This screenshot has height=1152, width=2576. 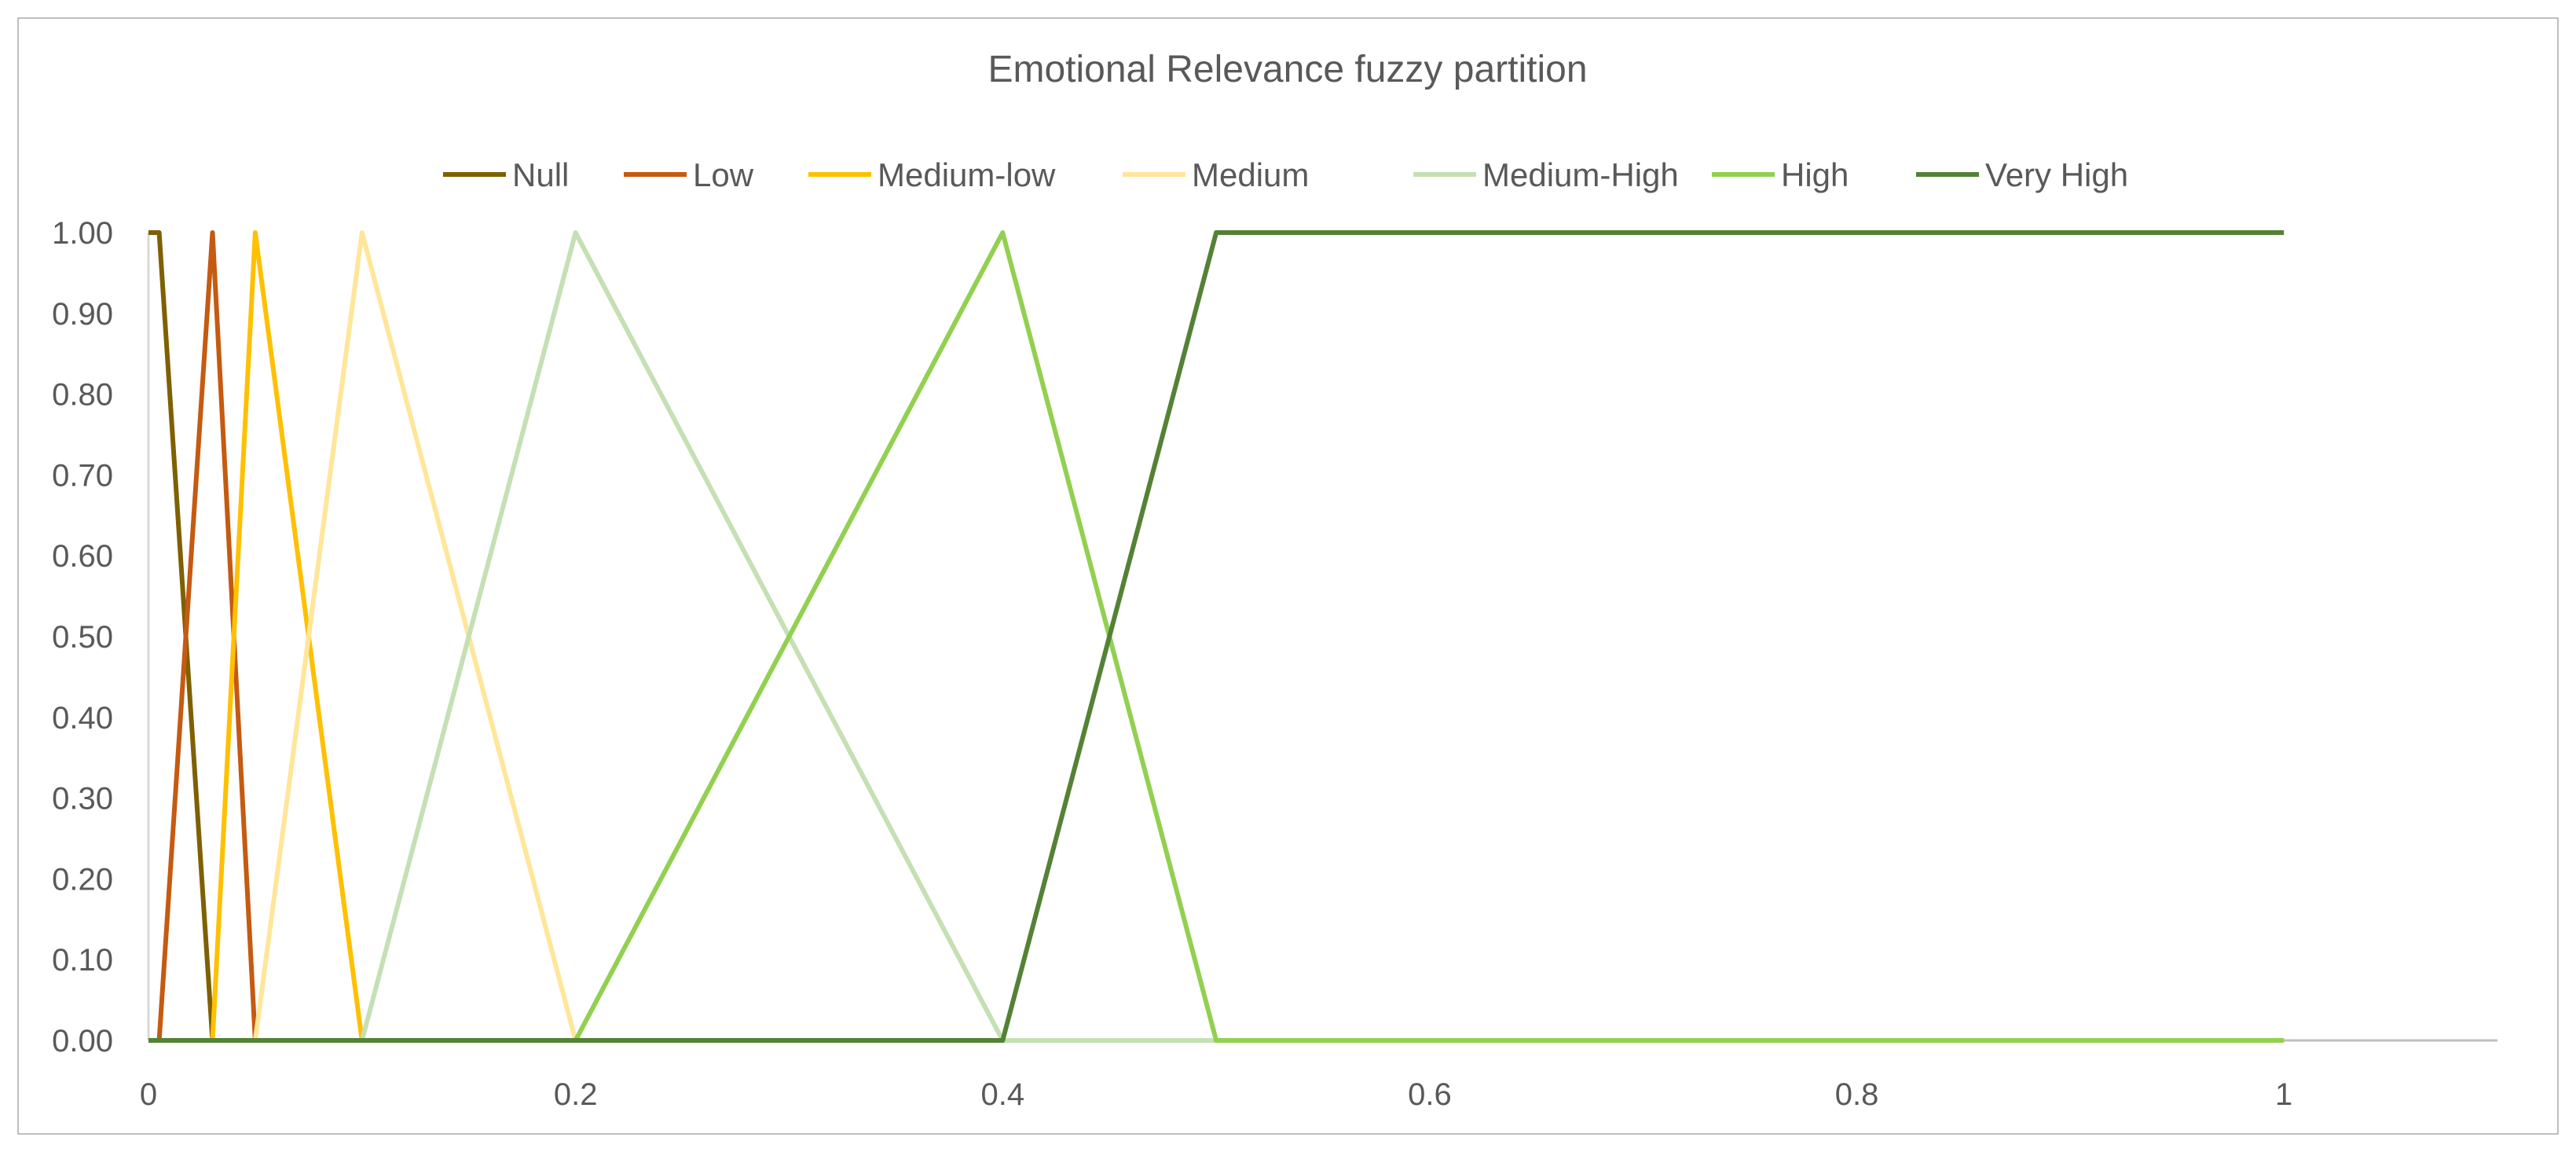 I want to click on x-axis: 0 0.2 0.4 0.6 0.8 1, so click(x=1318, y=1075).